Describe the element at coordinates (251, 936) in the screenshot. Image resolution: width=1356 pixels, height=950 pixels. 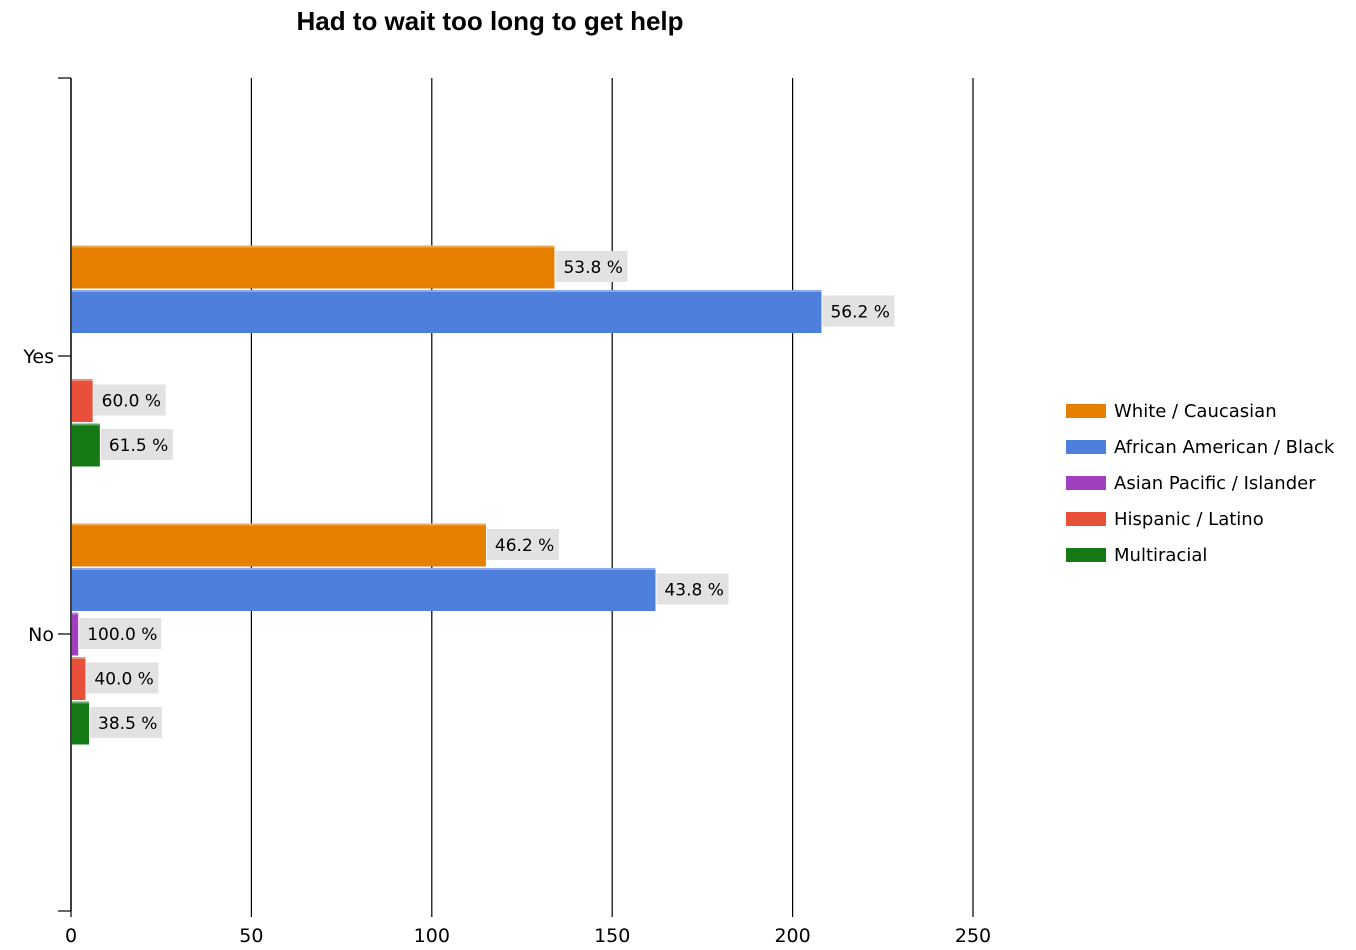
I see `x-tick-label: 50` at that location.